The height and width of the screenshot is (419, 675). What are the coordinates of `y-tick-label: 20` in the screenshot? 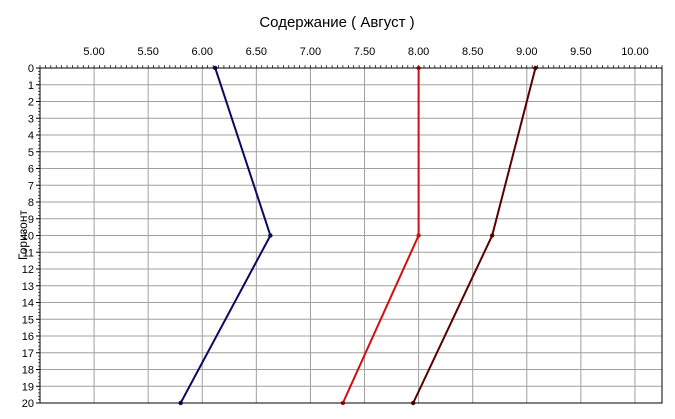 It's located at (28, 404).